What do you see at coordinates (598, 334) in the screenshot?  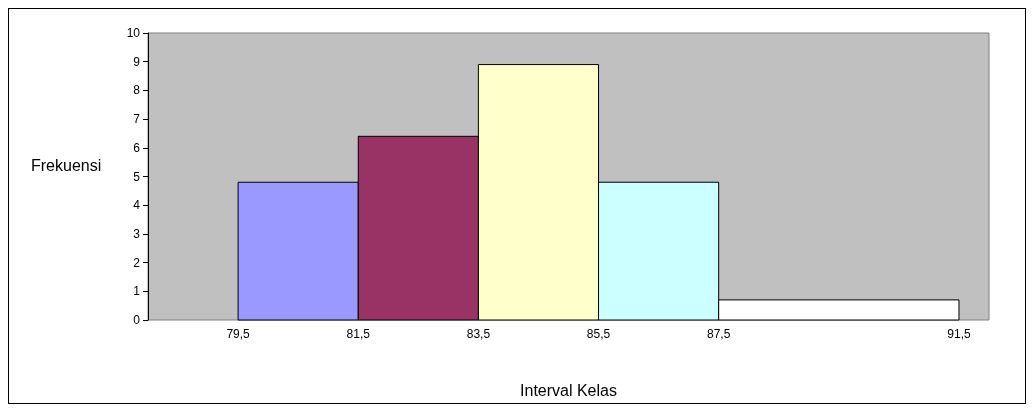 I see `x-tick-label: 85,5` at bounding box center [598, 334].